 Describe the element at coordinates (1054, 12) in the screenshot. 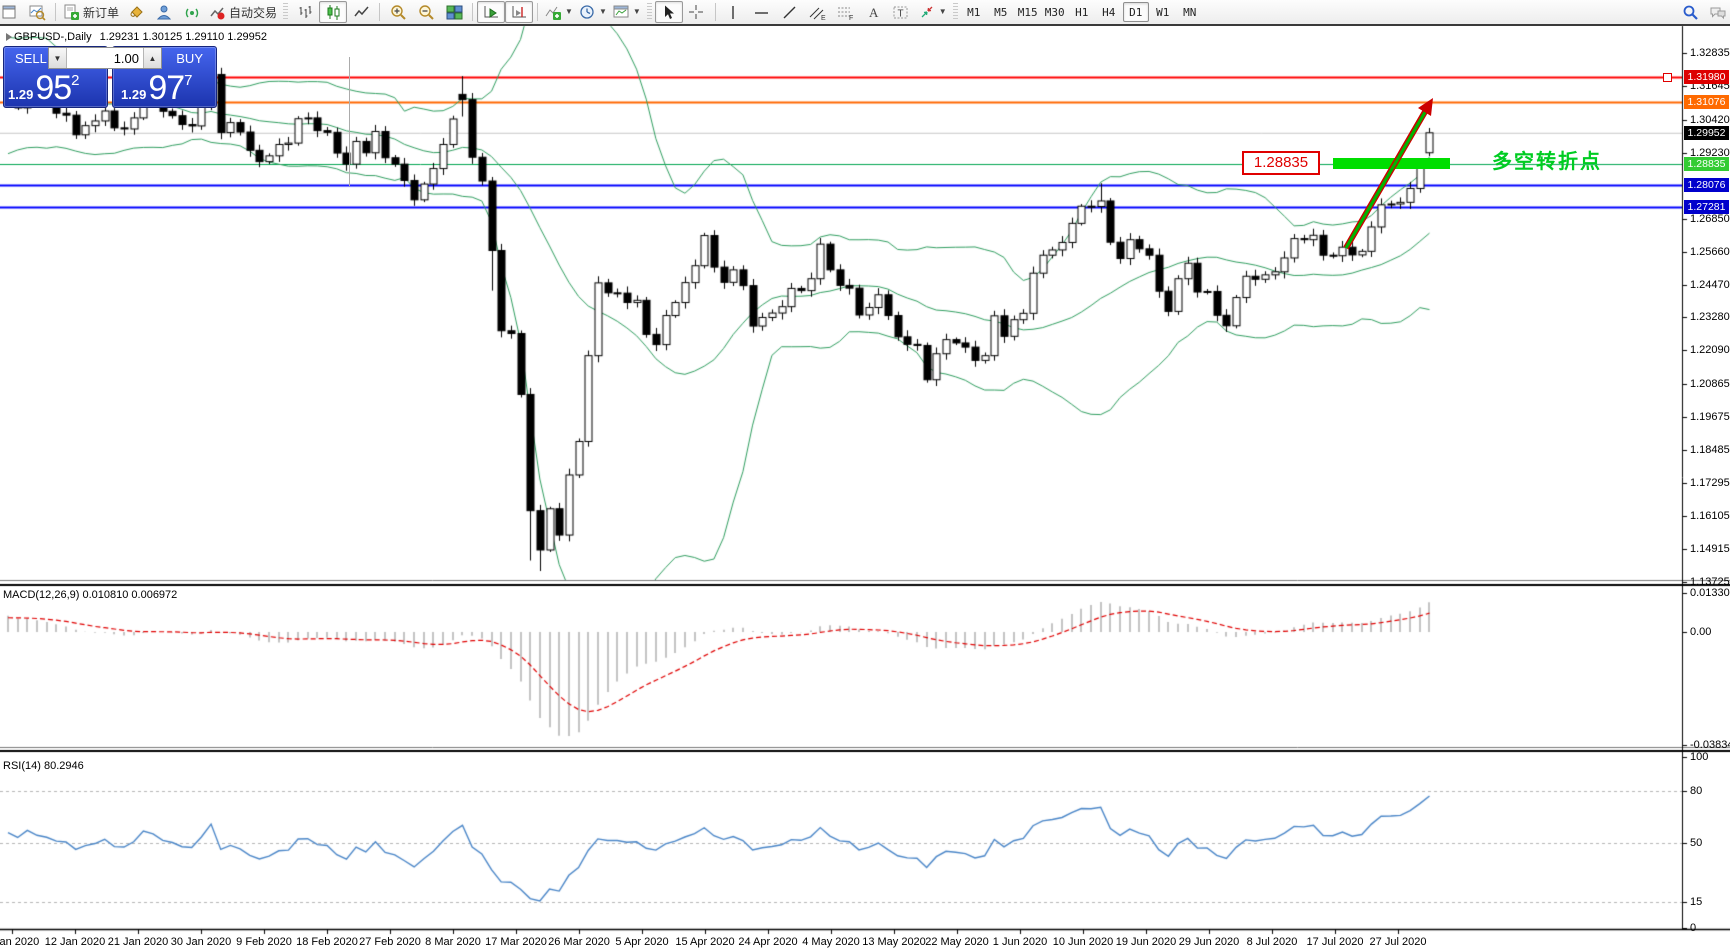

I see `timeframe-button-m30: M30` at that location.